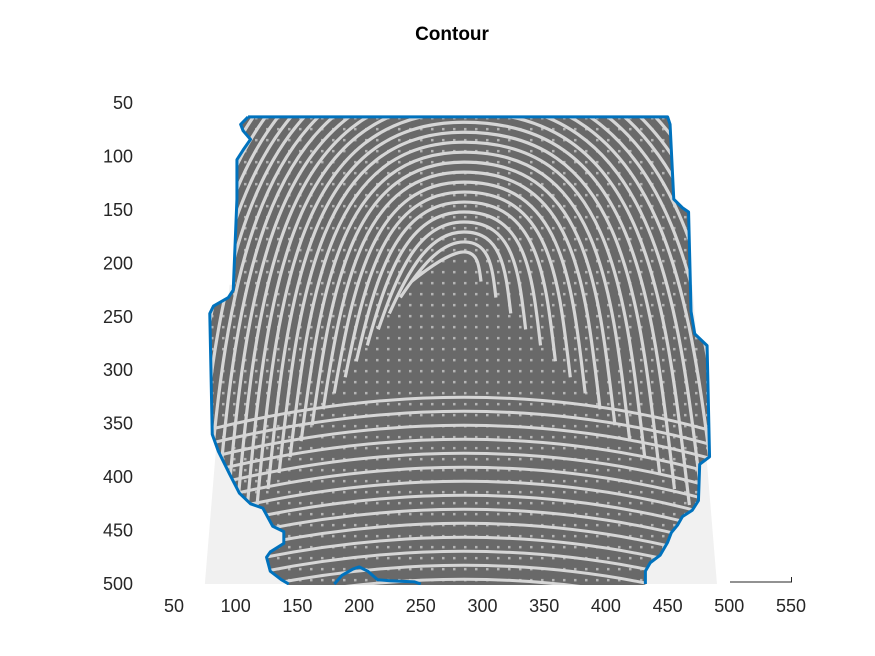 The image size is (875, 656). Describe the element at coordinates (461, 290) in the screenshot. I see `ridge-line` at that location.